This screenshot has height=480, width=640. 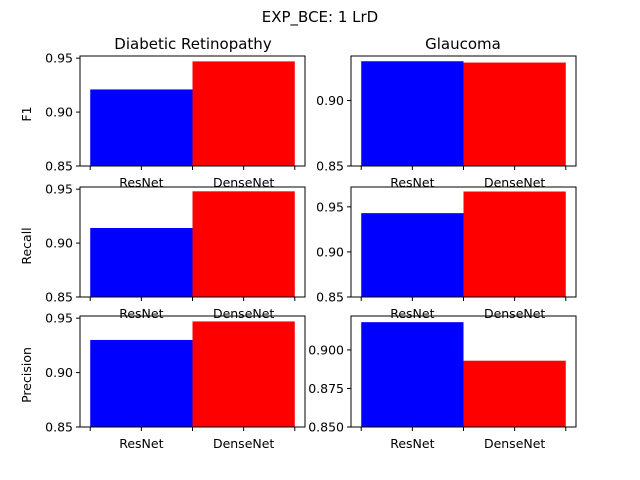 I want to click on bar-resnet-r0-c0, so click(x=141, y=127).